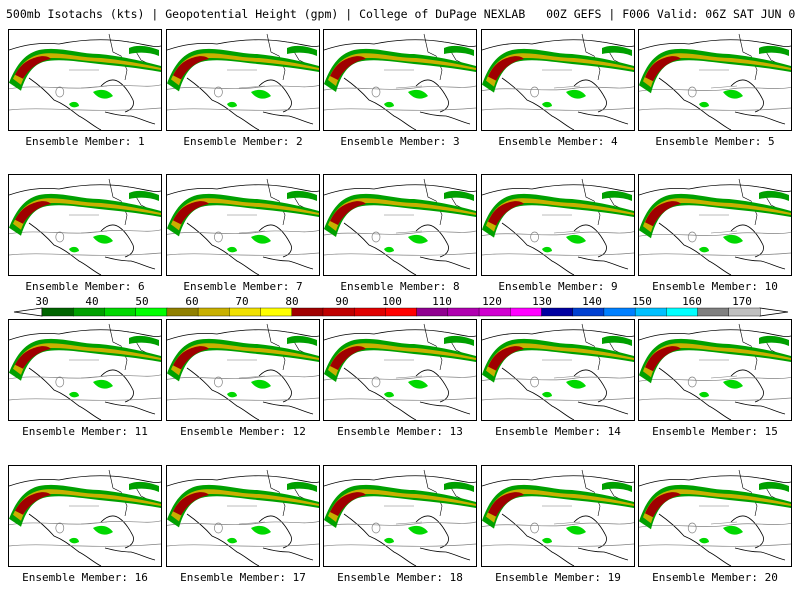 This screenshot has width=800, height=600. I want to click on member-label: Ensemble Member: 17, so click(243, 577).